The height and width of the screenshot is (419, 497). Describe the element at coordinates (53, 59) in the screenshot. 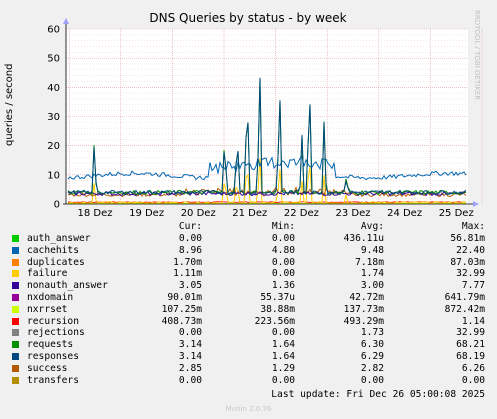

I see `y-tick-label: 50` at that location.